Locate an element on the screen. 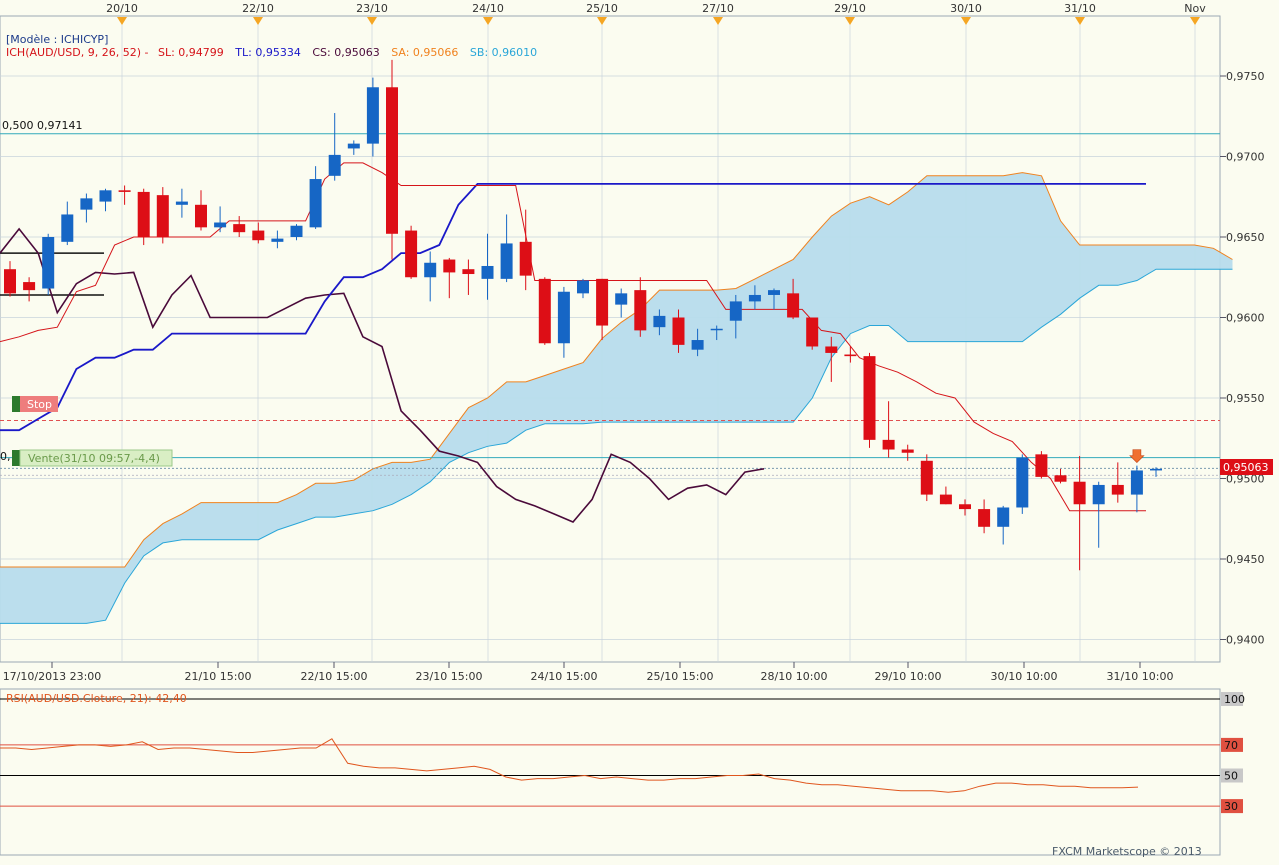 Image resolution: width=1279 pixels, height=865 pixels. bottom-date-label: 24/10 15:00 is located at coordinates (564, 676).